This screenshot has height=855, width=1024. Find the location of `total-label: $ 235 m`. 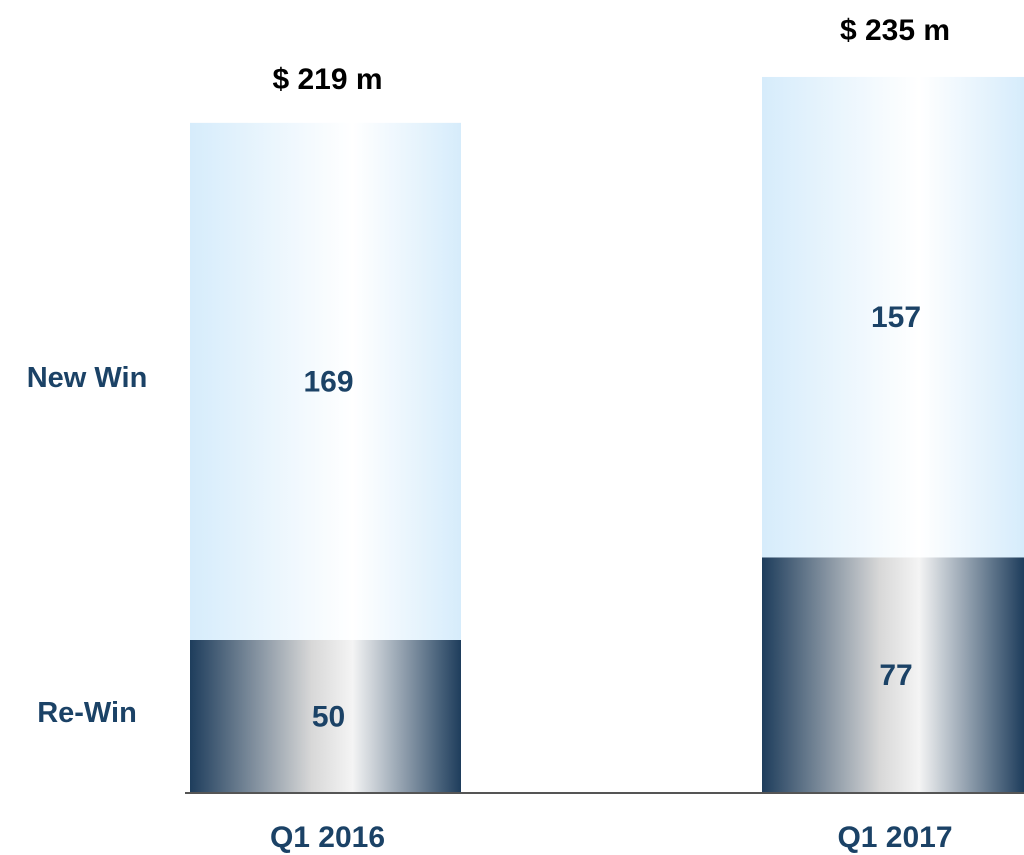

total-label: $ 235 m is located at coordinates (895, 30).